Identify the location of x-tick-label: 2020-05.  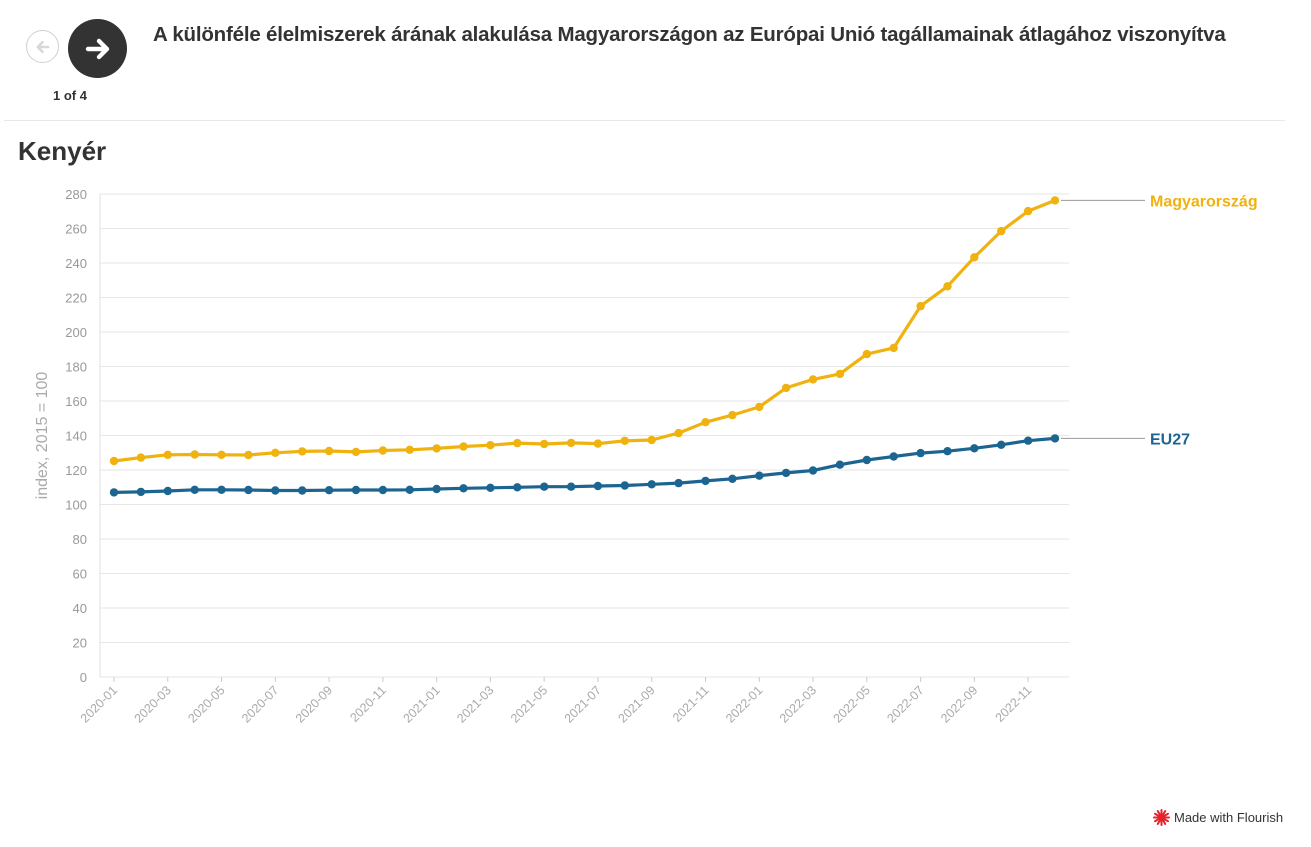
(206, 704).